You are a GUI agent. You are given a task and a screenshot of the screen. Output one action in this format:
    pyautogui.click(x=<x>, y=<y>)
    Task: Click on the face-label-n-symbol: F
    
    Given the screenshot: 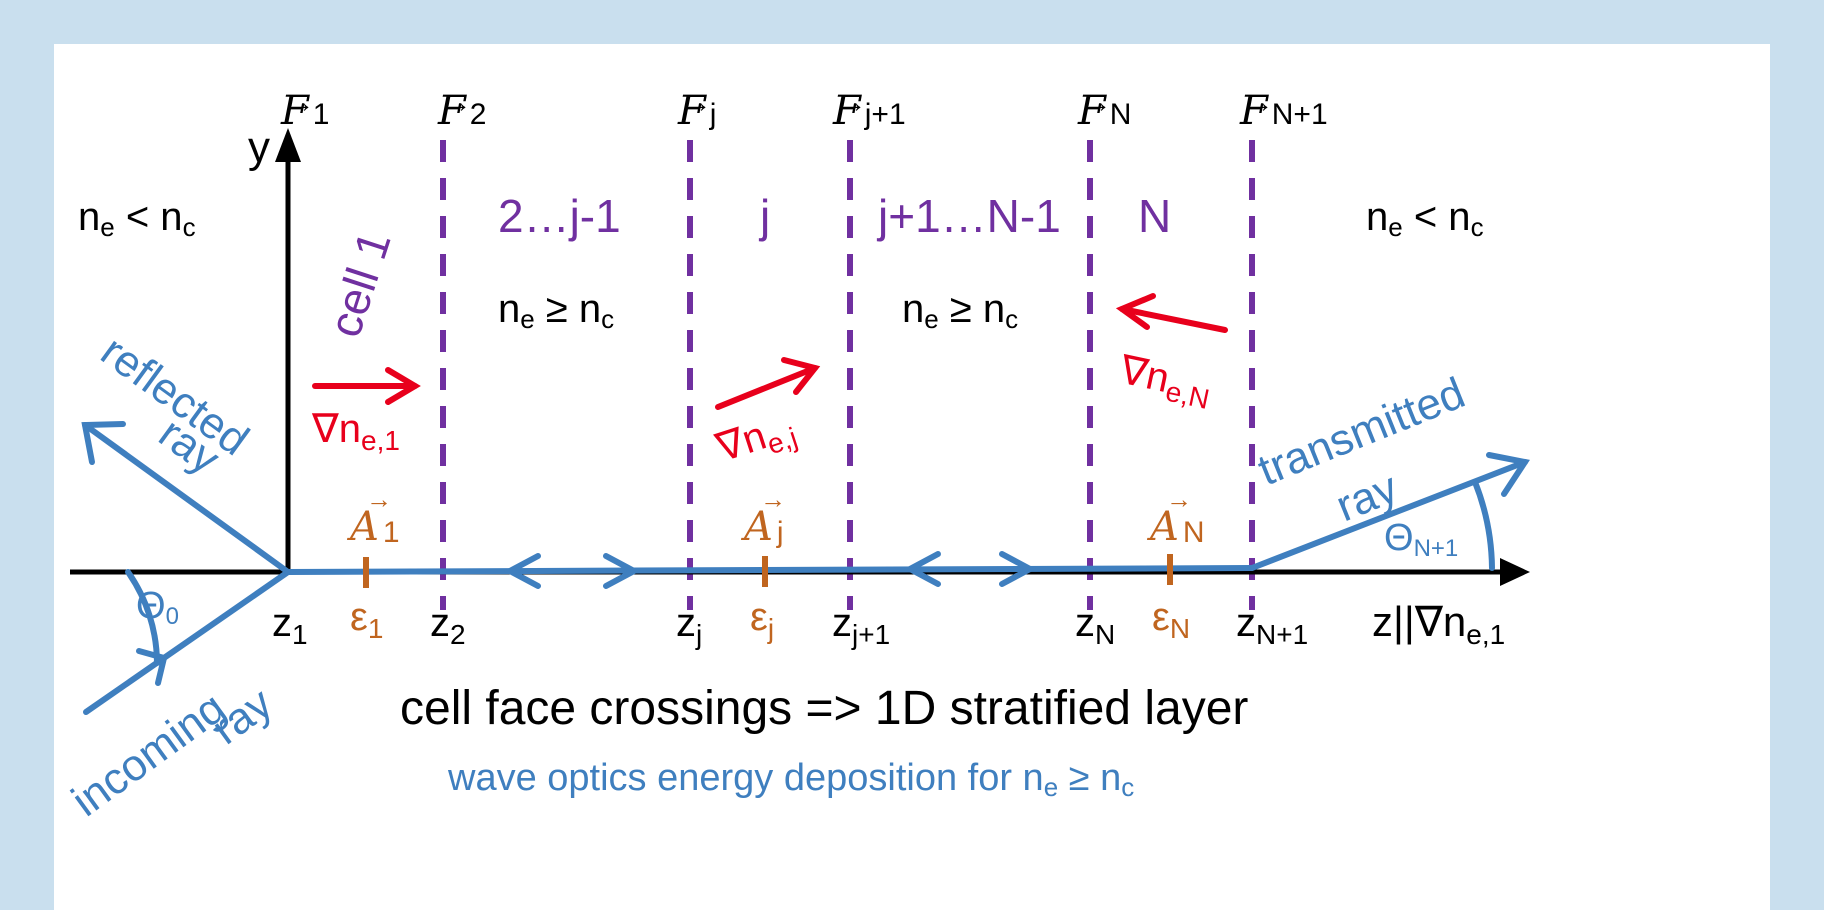 What is the action you would take?
    pyautogui.click(x=1092, y=111)
    